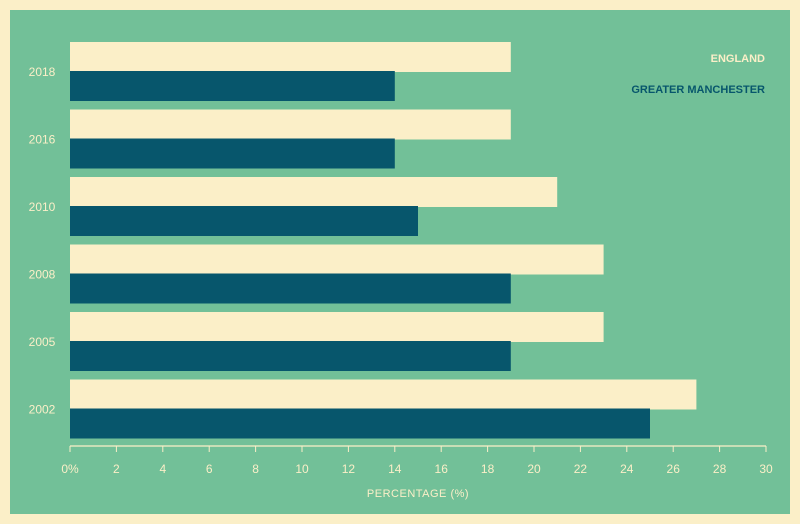 The image size is (800, 524). I want to click on category-labels: 2018 2016 2010 2008 2005 2002, so click(42, 241).